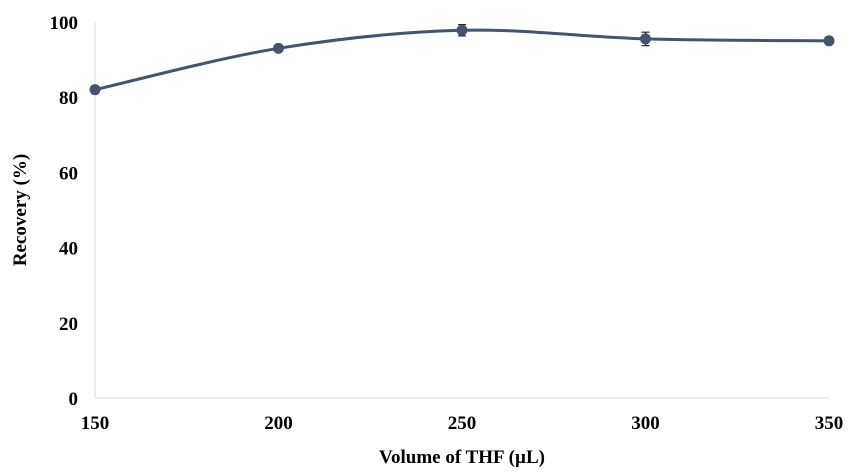  I want to click on x-tick-label: 150, so click(95, 423).